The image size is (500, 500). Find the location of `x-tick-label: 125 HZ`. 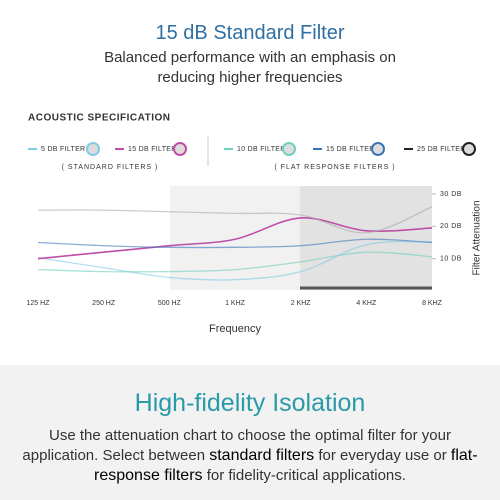

x-tick-label: 125 HZ is located at coordinates (39, 303).